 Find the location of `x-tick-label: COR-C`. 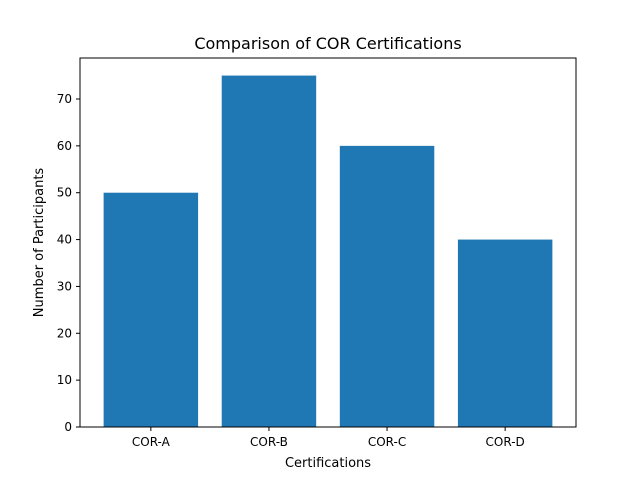

x-tick-label: COR-C is located at coordinates (387, 442).